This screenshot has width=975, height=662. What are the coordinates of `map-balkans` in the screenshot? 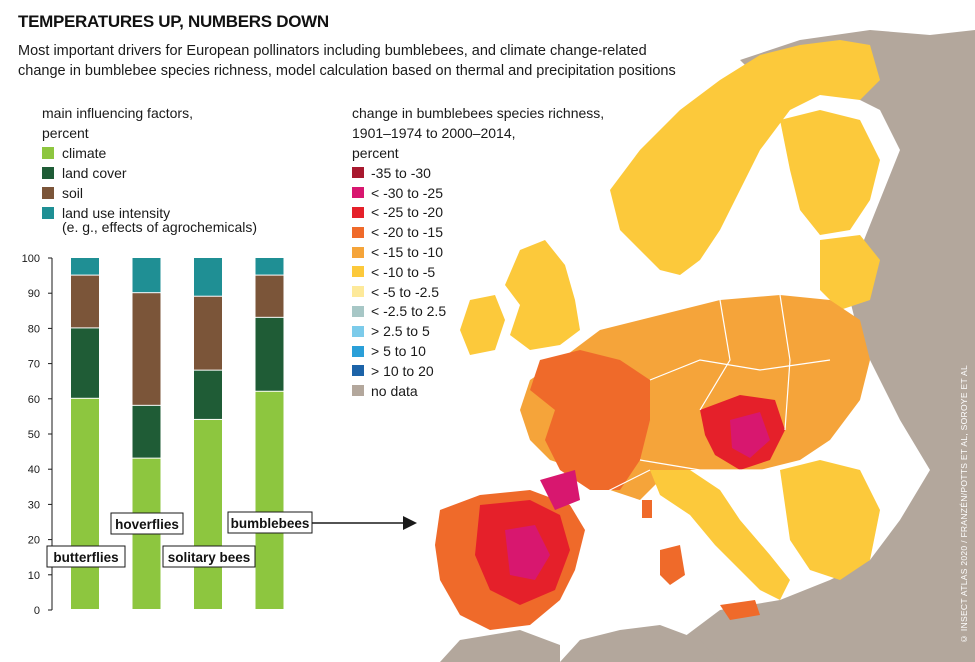 It's located at (830, 520).